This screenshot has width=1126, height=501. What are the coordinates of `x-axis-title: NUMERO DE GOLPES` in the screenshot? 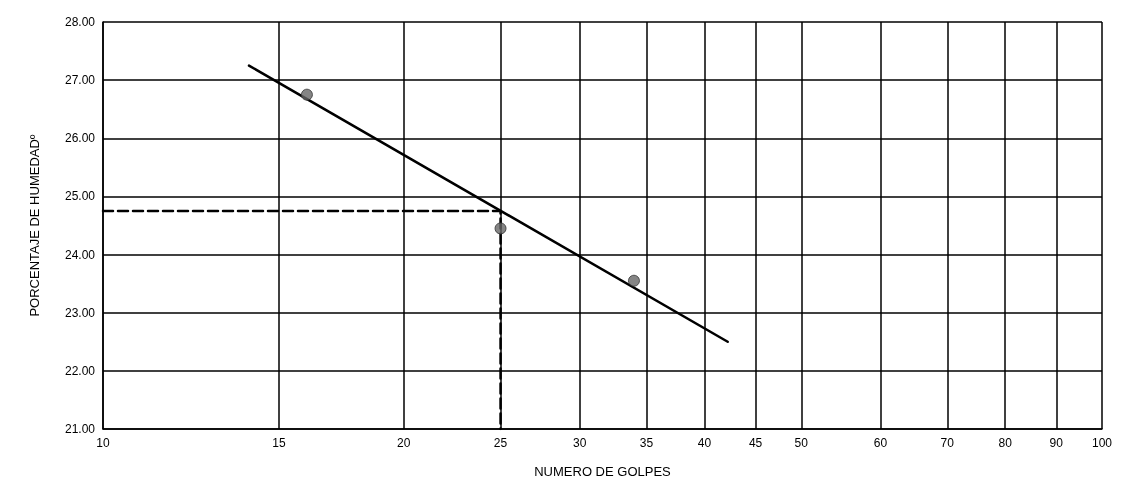 It's located at (603, 471).